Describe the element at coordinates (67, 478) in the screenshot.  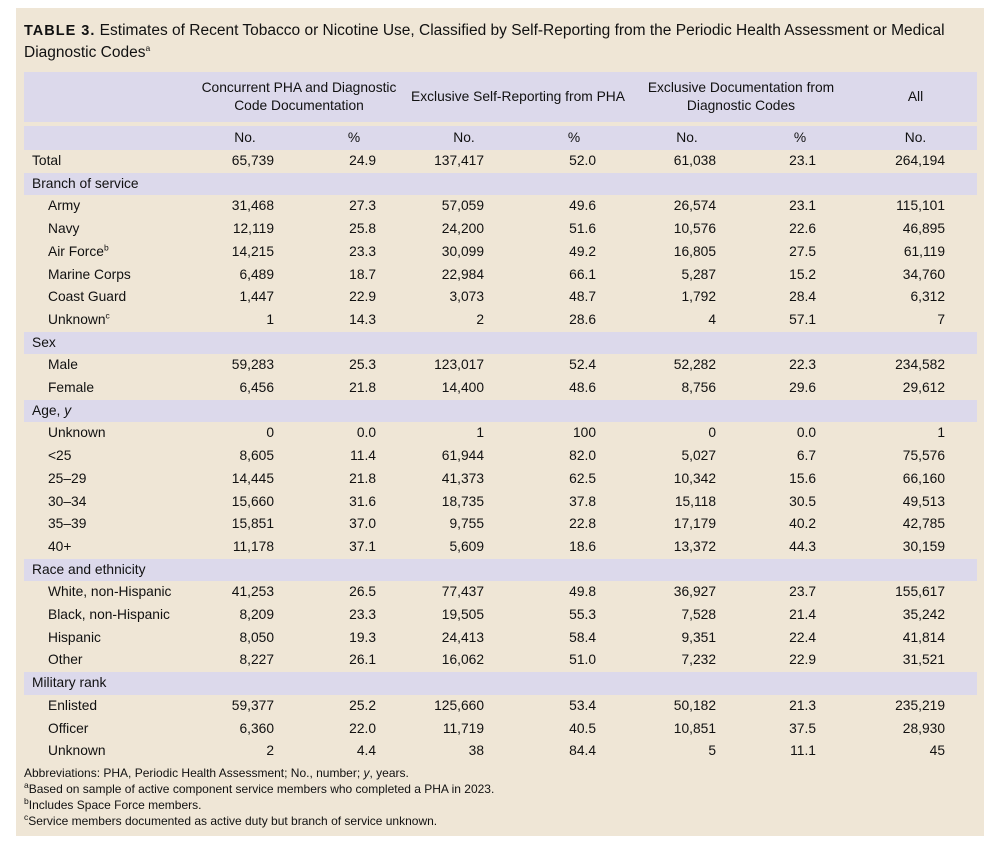
I see `row-label: 25–29` at that location.